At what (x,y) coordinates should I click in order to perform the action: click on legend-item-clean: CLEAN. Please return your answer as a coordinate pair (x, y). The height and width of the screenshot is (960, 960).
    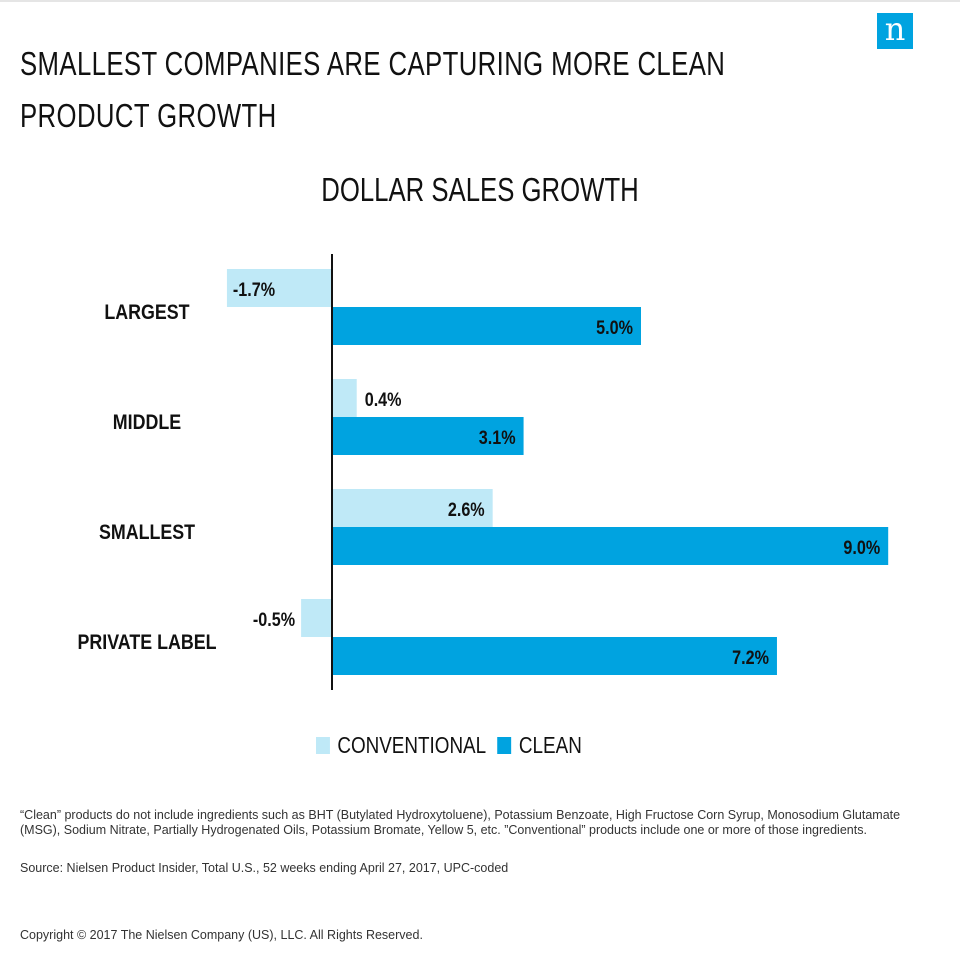
    Looking at the image, I should click on (539, 745).